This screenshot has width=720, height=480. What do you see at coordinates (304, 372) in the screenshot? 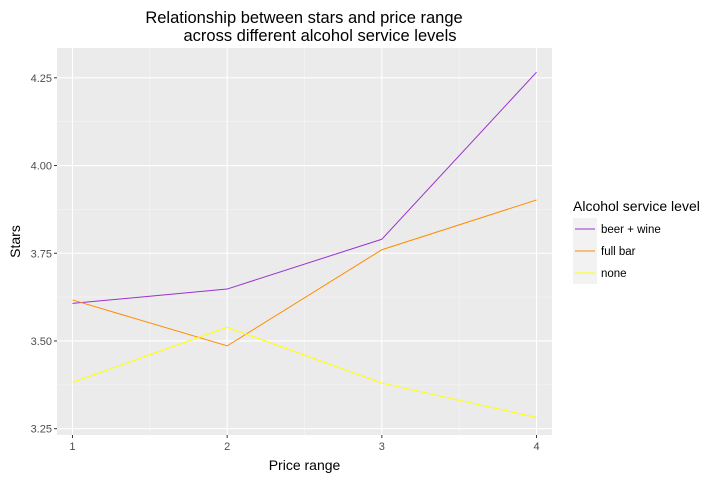
I see `series-line-none` at bounding box center [304, 372].